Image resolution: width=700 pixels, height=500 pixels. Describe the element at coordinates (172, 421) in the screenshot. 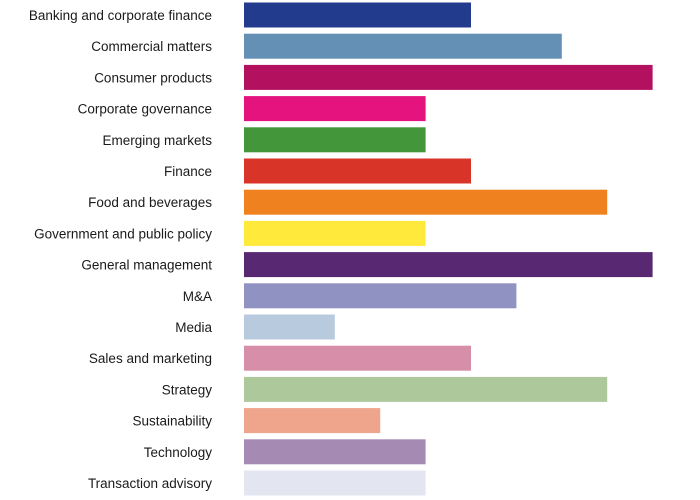

I see `category-label-sustainability: Sustainability` at that location.